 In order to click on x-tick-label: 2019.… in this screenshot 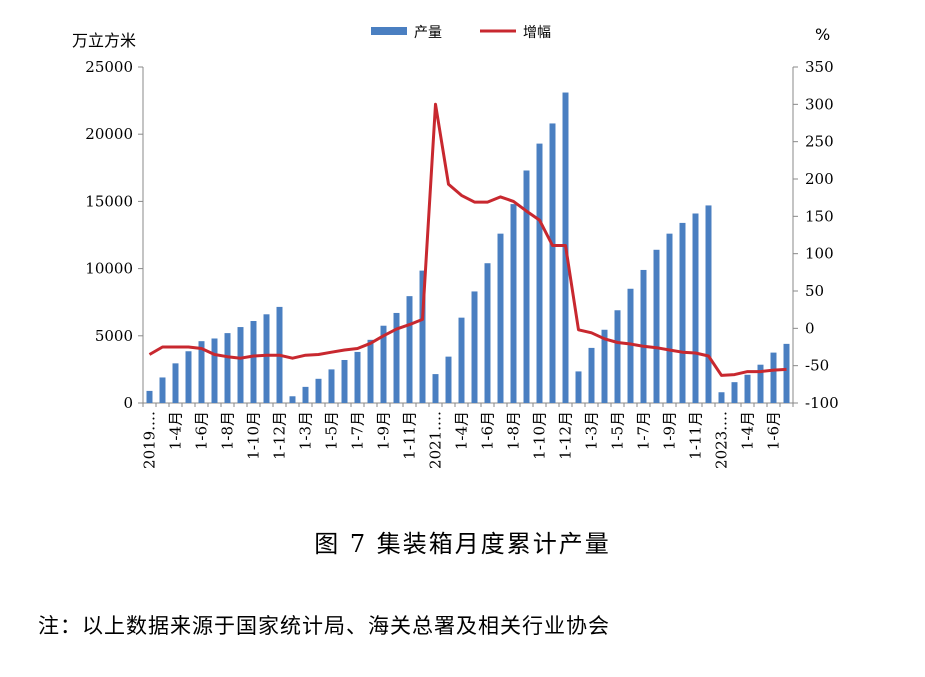, I will do `click(150, 440)`.